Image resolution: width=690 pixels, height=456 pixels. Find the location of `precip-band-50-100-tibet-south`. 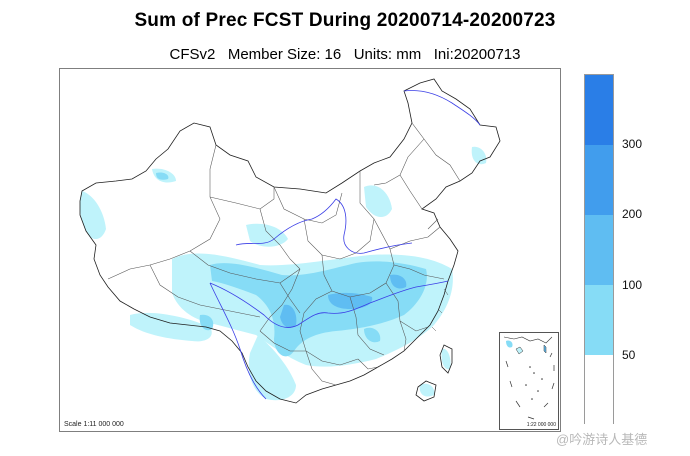

precip-band-50-100-tibet-south is located at coordinates (171, 327).